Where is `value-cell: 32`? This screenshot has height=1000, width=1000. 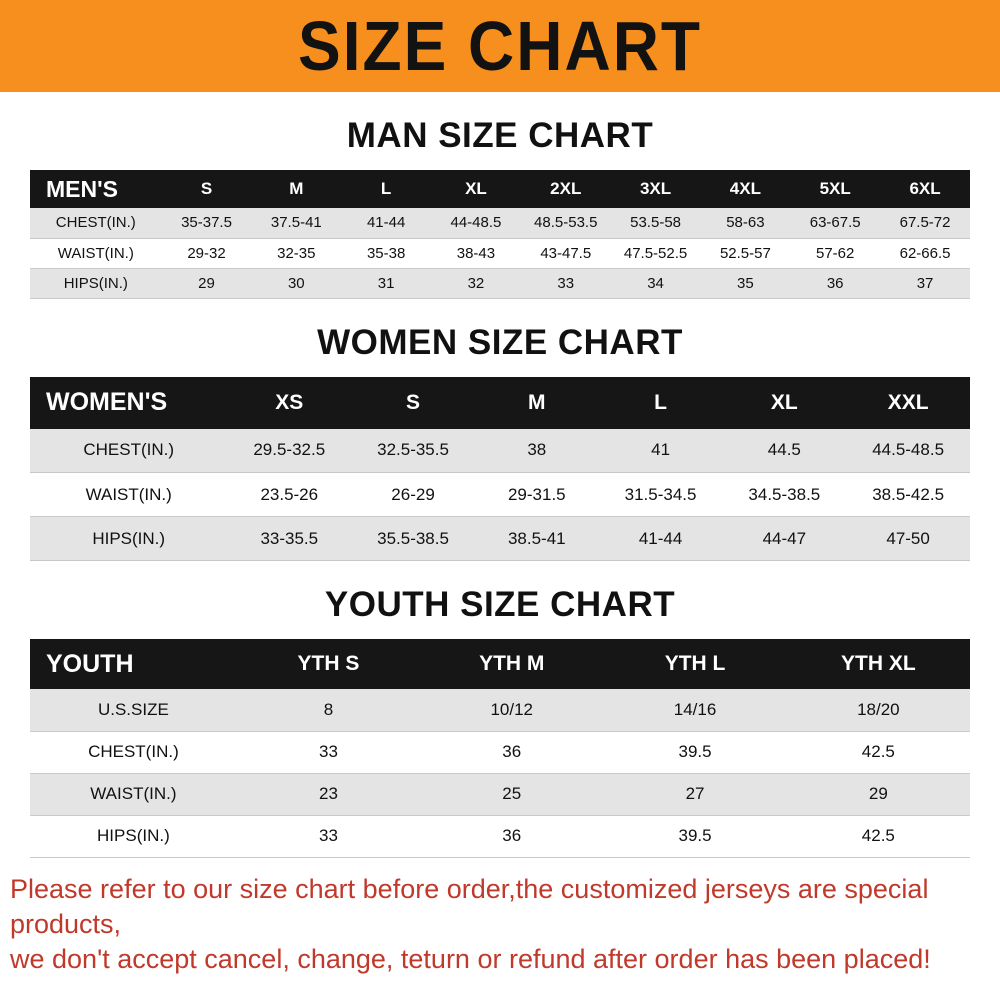
value-cell: 32 is located at coordinates (476, 283).